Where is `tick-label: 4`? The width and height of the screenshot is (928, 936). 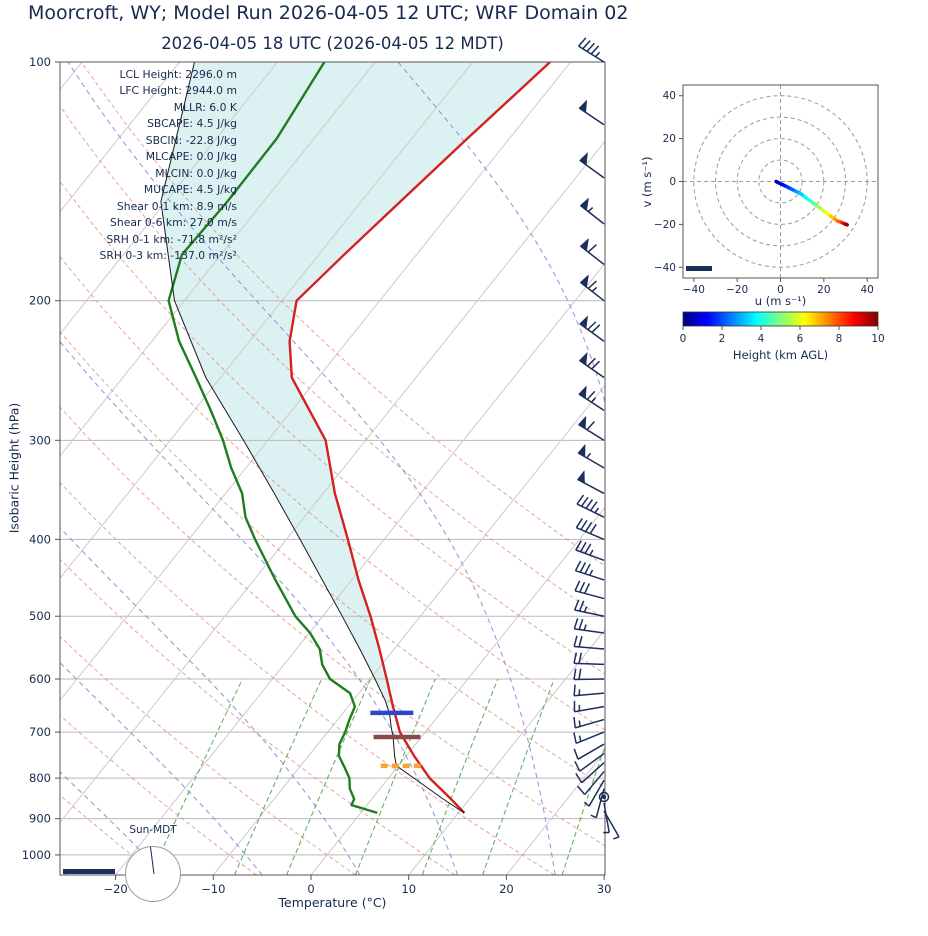
tick-label: 4 is located at coordinates (761, 339).